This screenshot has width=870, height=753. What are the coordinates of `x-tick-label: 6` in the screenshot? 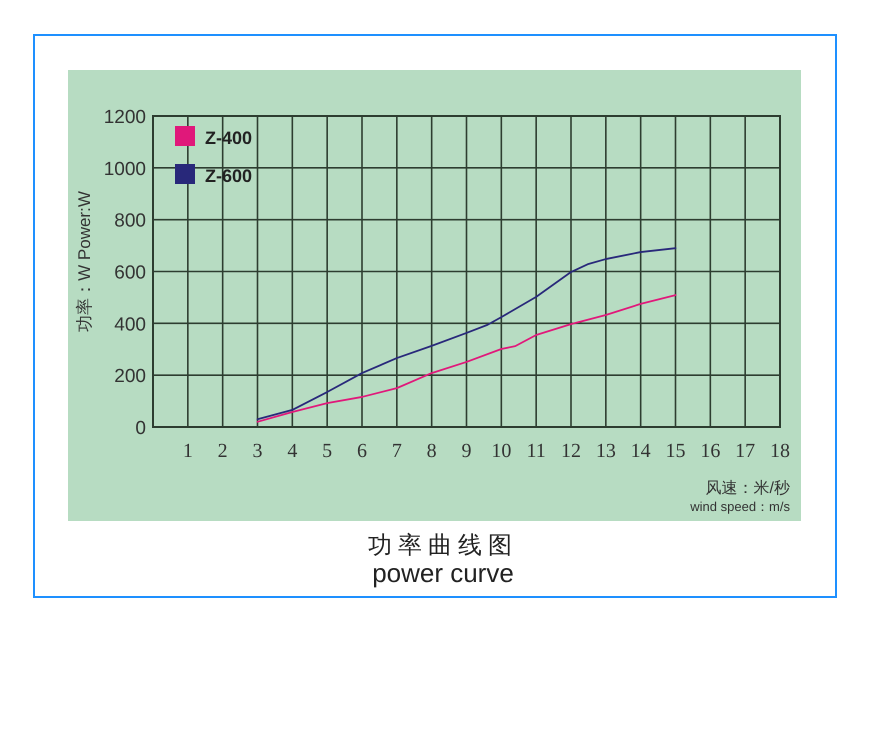 It's located at (362, 451).